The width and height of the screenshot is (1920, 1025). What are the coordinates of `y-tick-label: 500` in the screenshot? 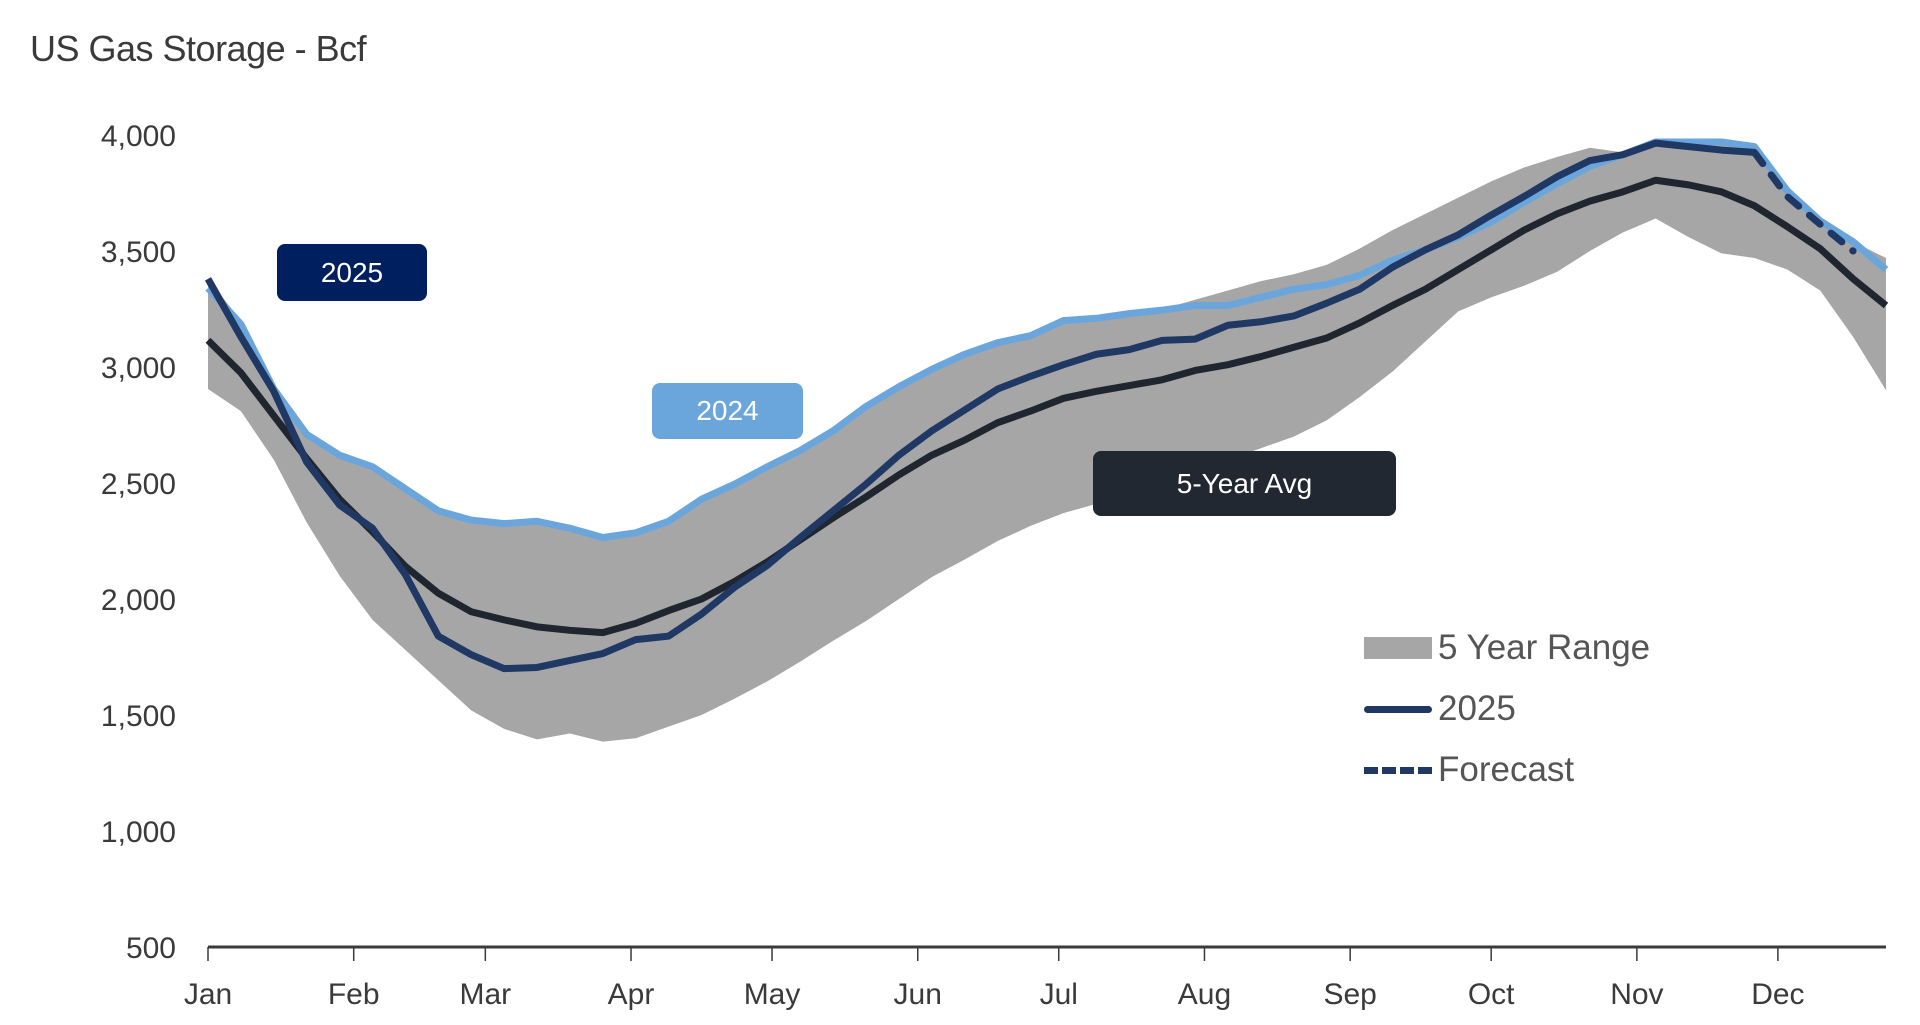 It's located at (151, 948).